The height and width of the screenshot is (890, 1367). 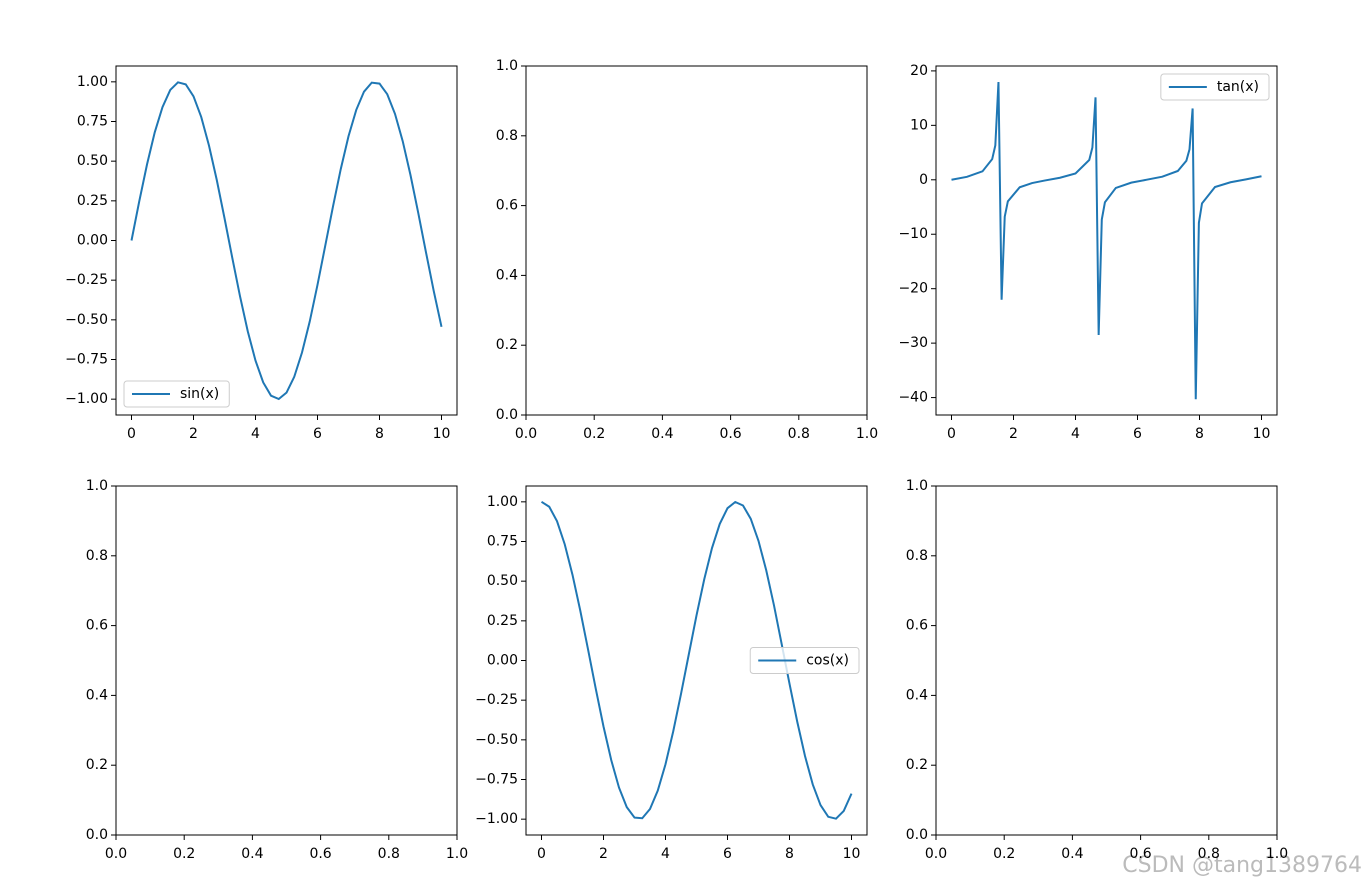 I want to click on legend-label: sin(x), so click(x=199, y=394).